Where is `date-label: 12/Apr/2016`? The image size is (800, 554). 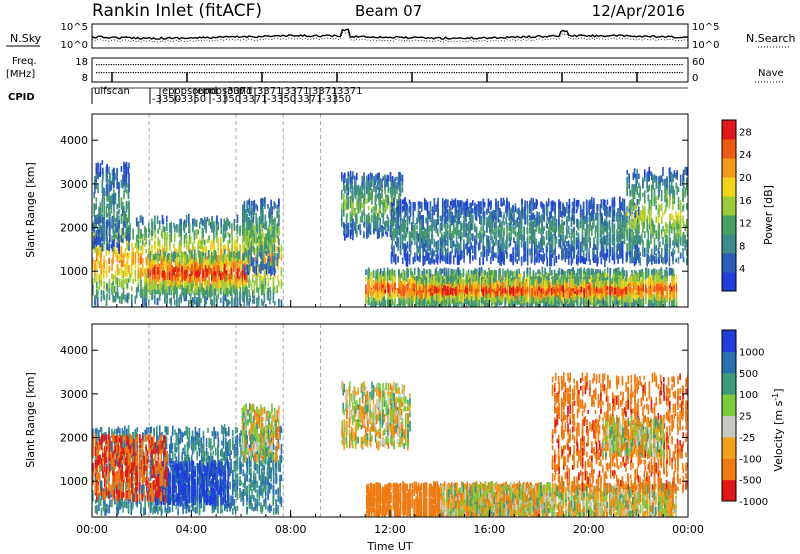 date-label: 12/Apr/2016 is located at coordinates (638, 11).